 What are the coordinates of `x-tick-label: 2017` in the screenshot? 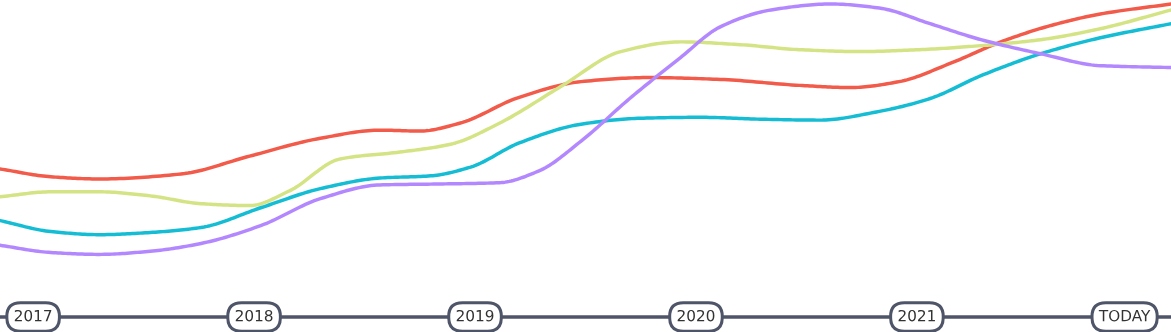 It's located at (33, 315).